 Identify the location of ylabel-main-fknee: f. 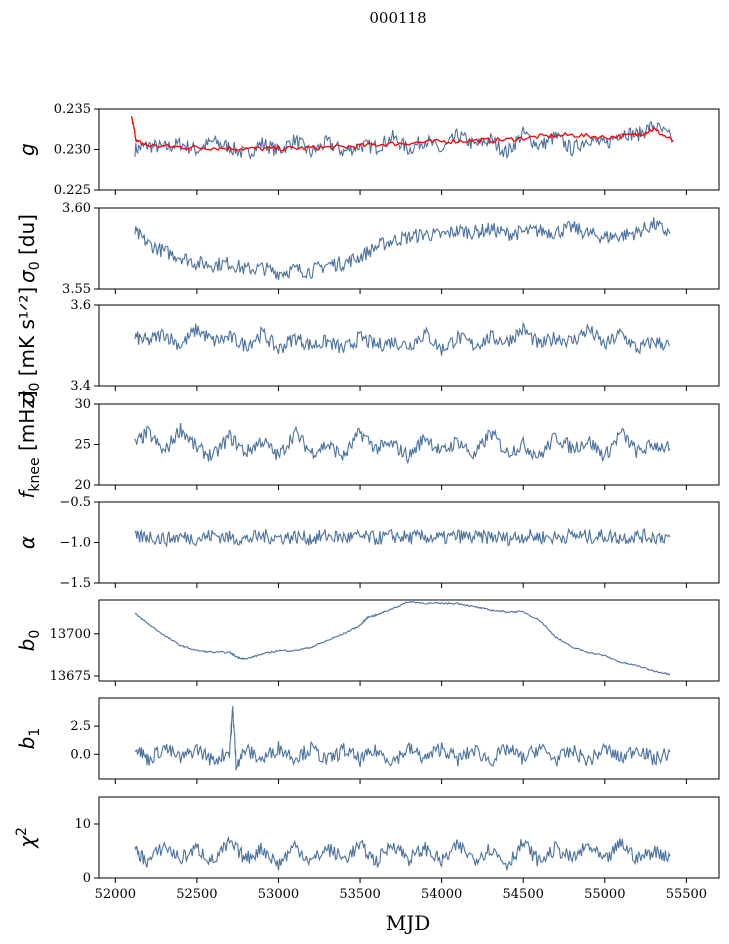
(27, 494).